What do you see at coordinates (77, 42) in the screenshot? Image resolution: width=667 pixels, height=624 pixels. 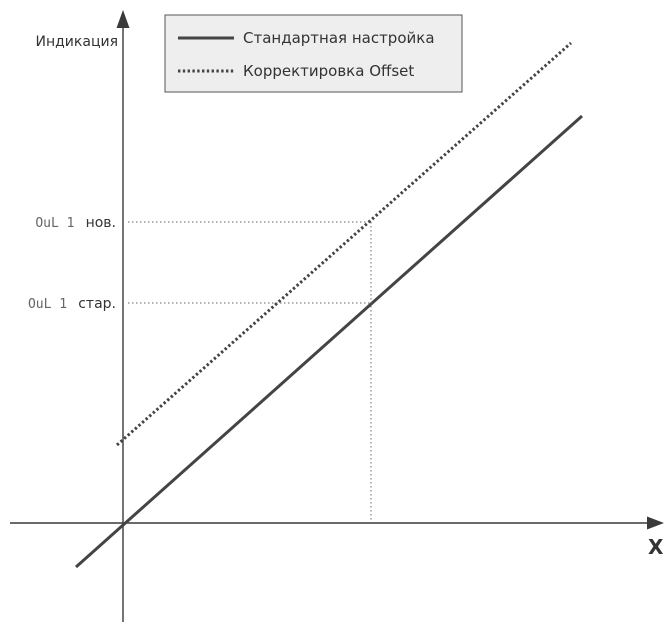 I see `y-axis-label: Индикация` at bounding box center [77, 42].